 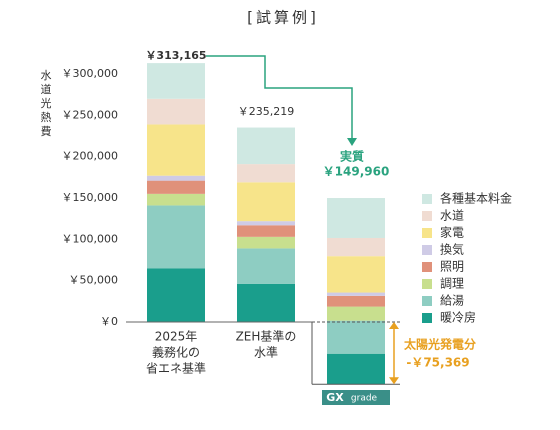 I want to click on y-tick-label: ￥300,000, so click(x=90, y=73).